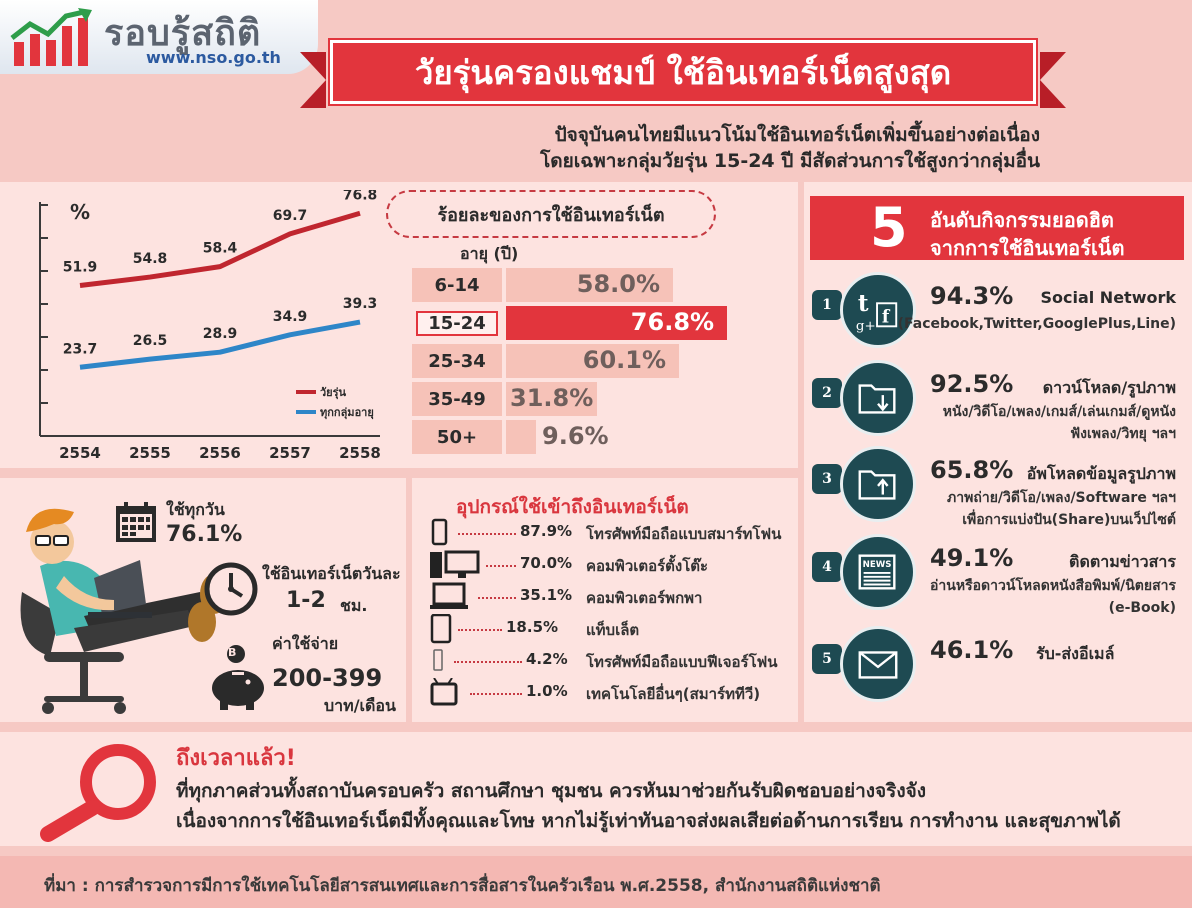 The height and width of the screenshot is (908, 1192). What do you see at coordinates (347, 413) in the screenshot?
I see `legend-label: ทุกกลุ่มอายุ` at bounding box center [347, 413].